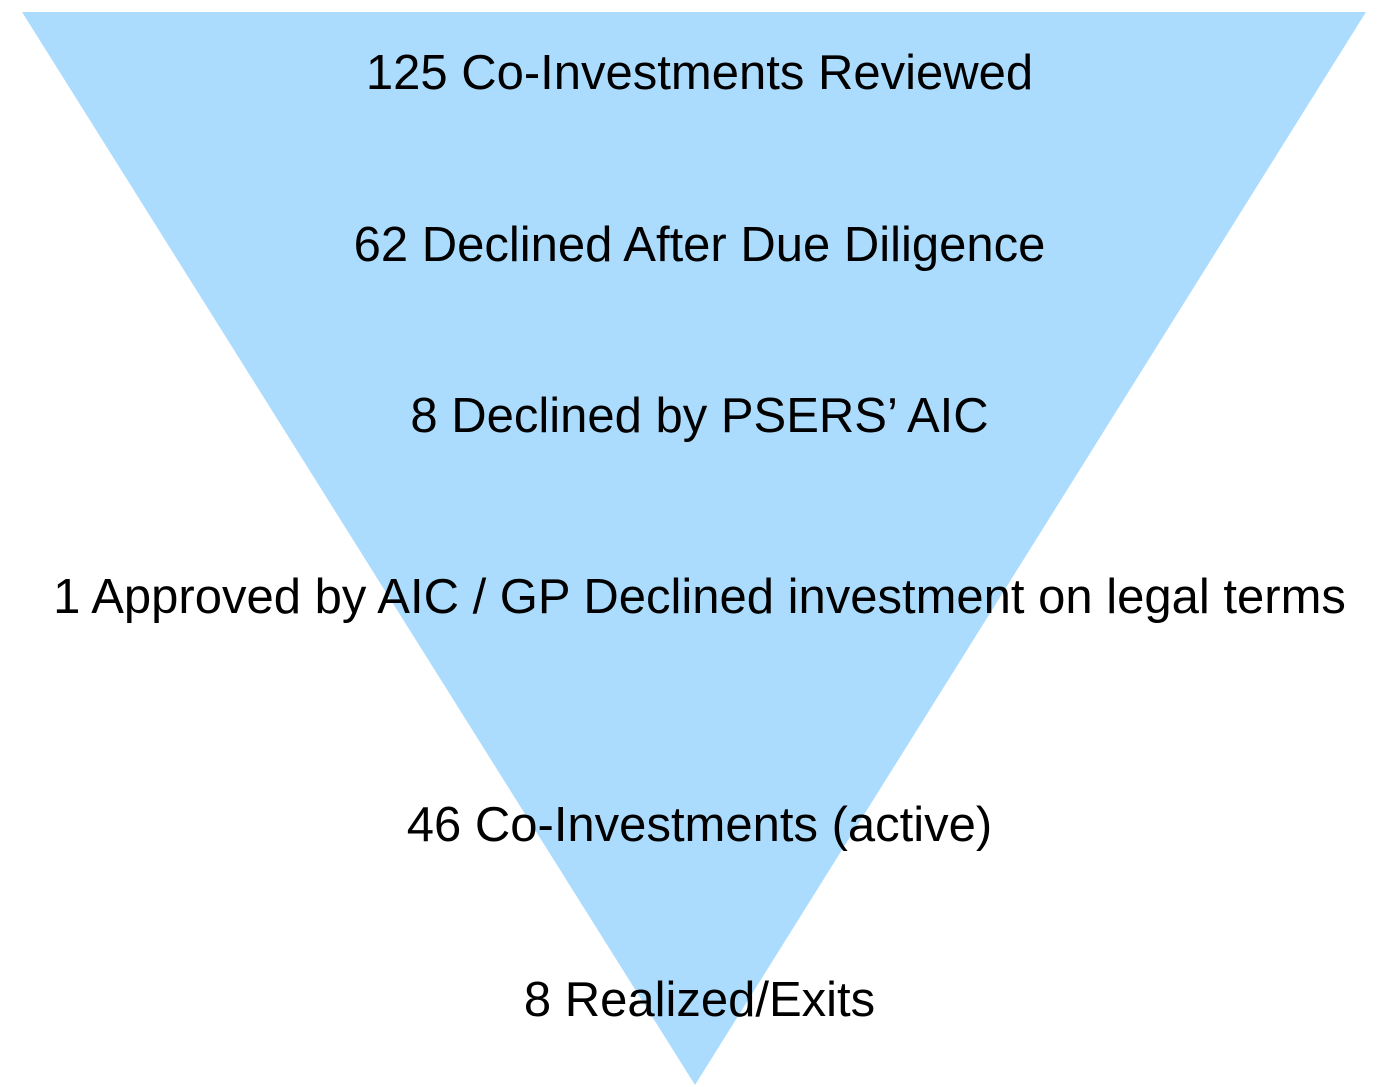 Image resolution: width=1399 pixels, height=1087 pixels. What do you see at coordinates (699, 416) in the screenshot?
I see `stage-label: 8 Declined by PSERS’ AIC` at bounding box center [699, 416].